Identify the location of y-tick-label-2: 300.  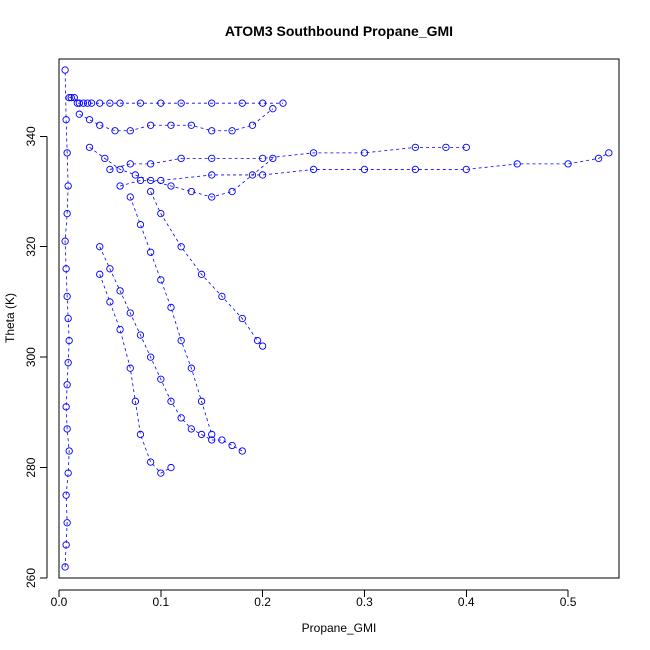
(31, 357).